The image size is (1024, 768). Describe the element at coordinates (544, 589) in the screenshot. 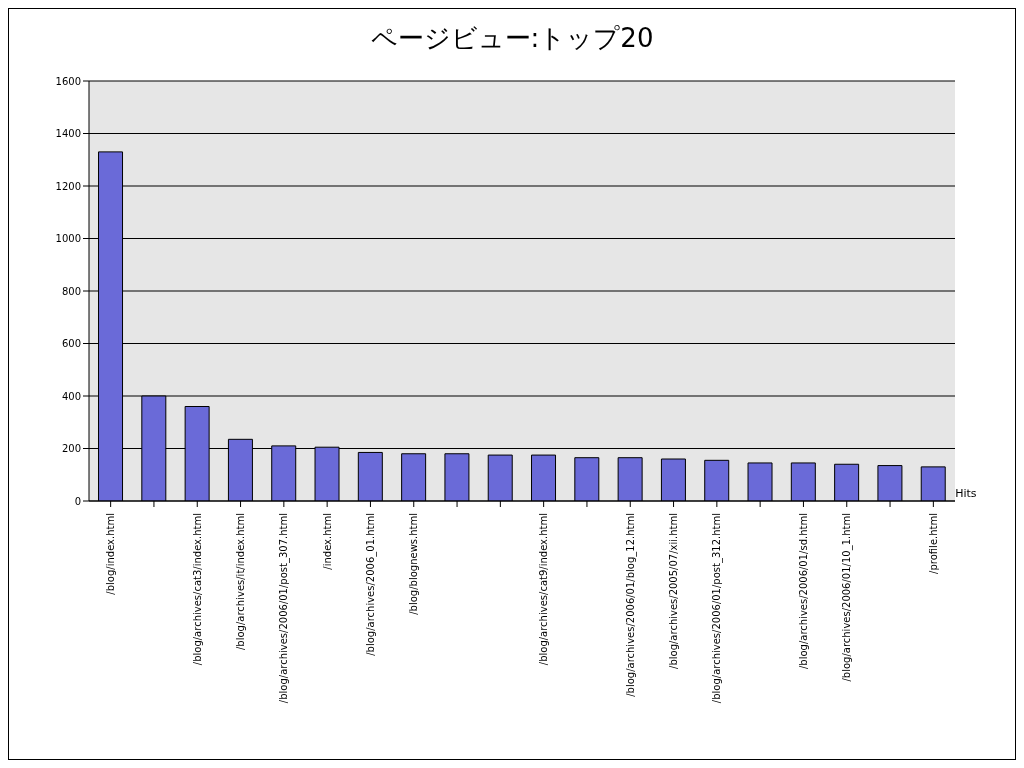

I see `x-tick-label: /blog/archives/cat9/index.html` at that location.